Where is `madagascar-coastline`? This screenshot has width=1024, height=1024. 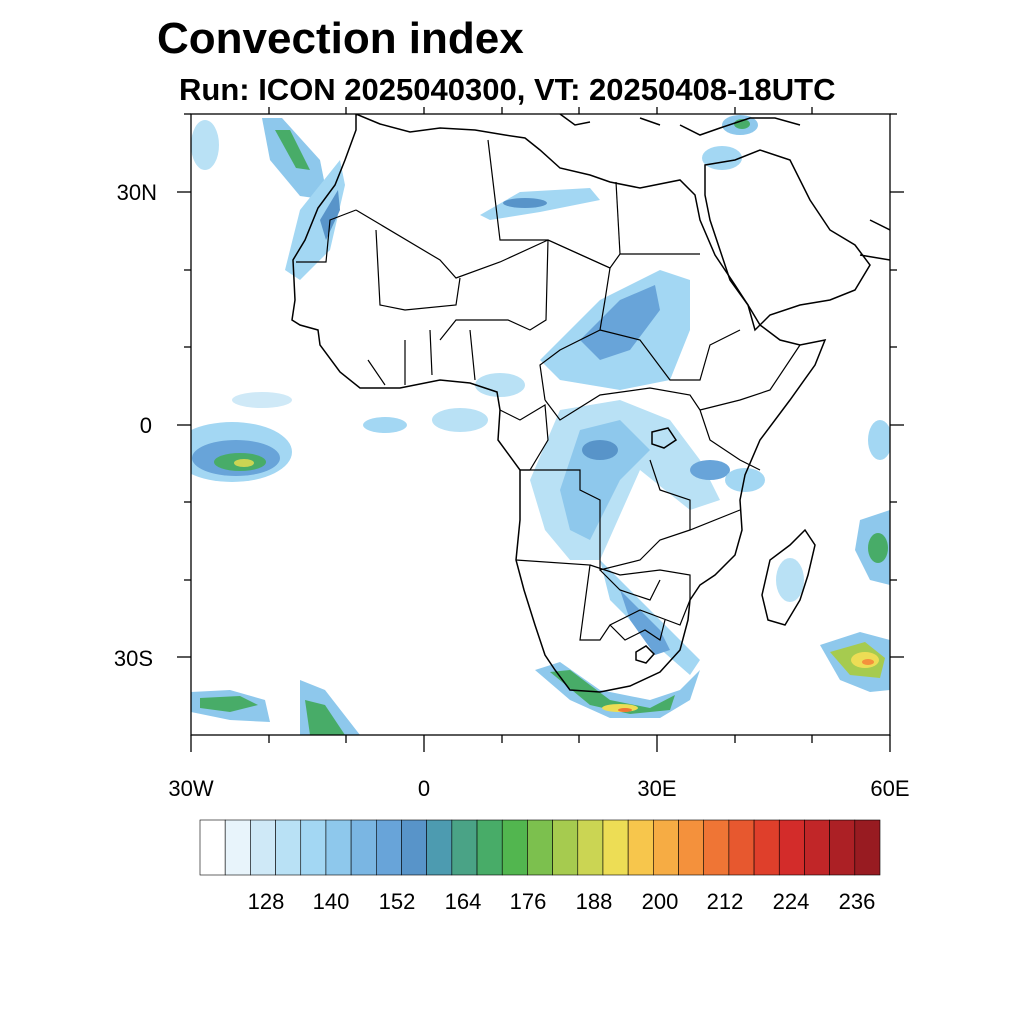
madagascar-coastline is located at coordinates (788, 577).